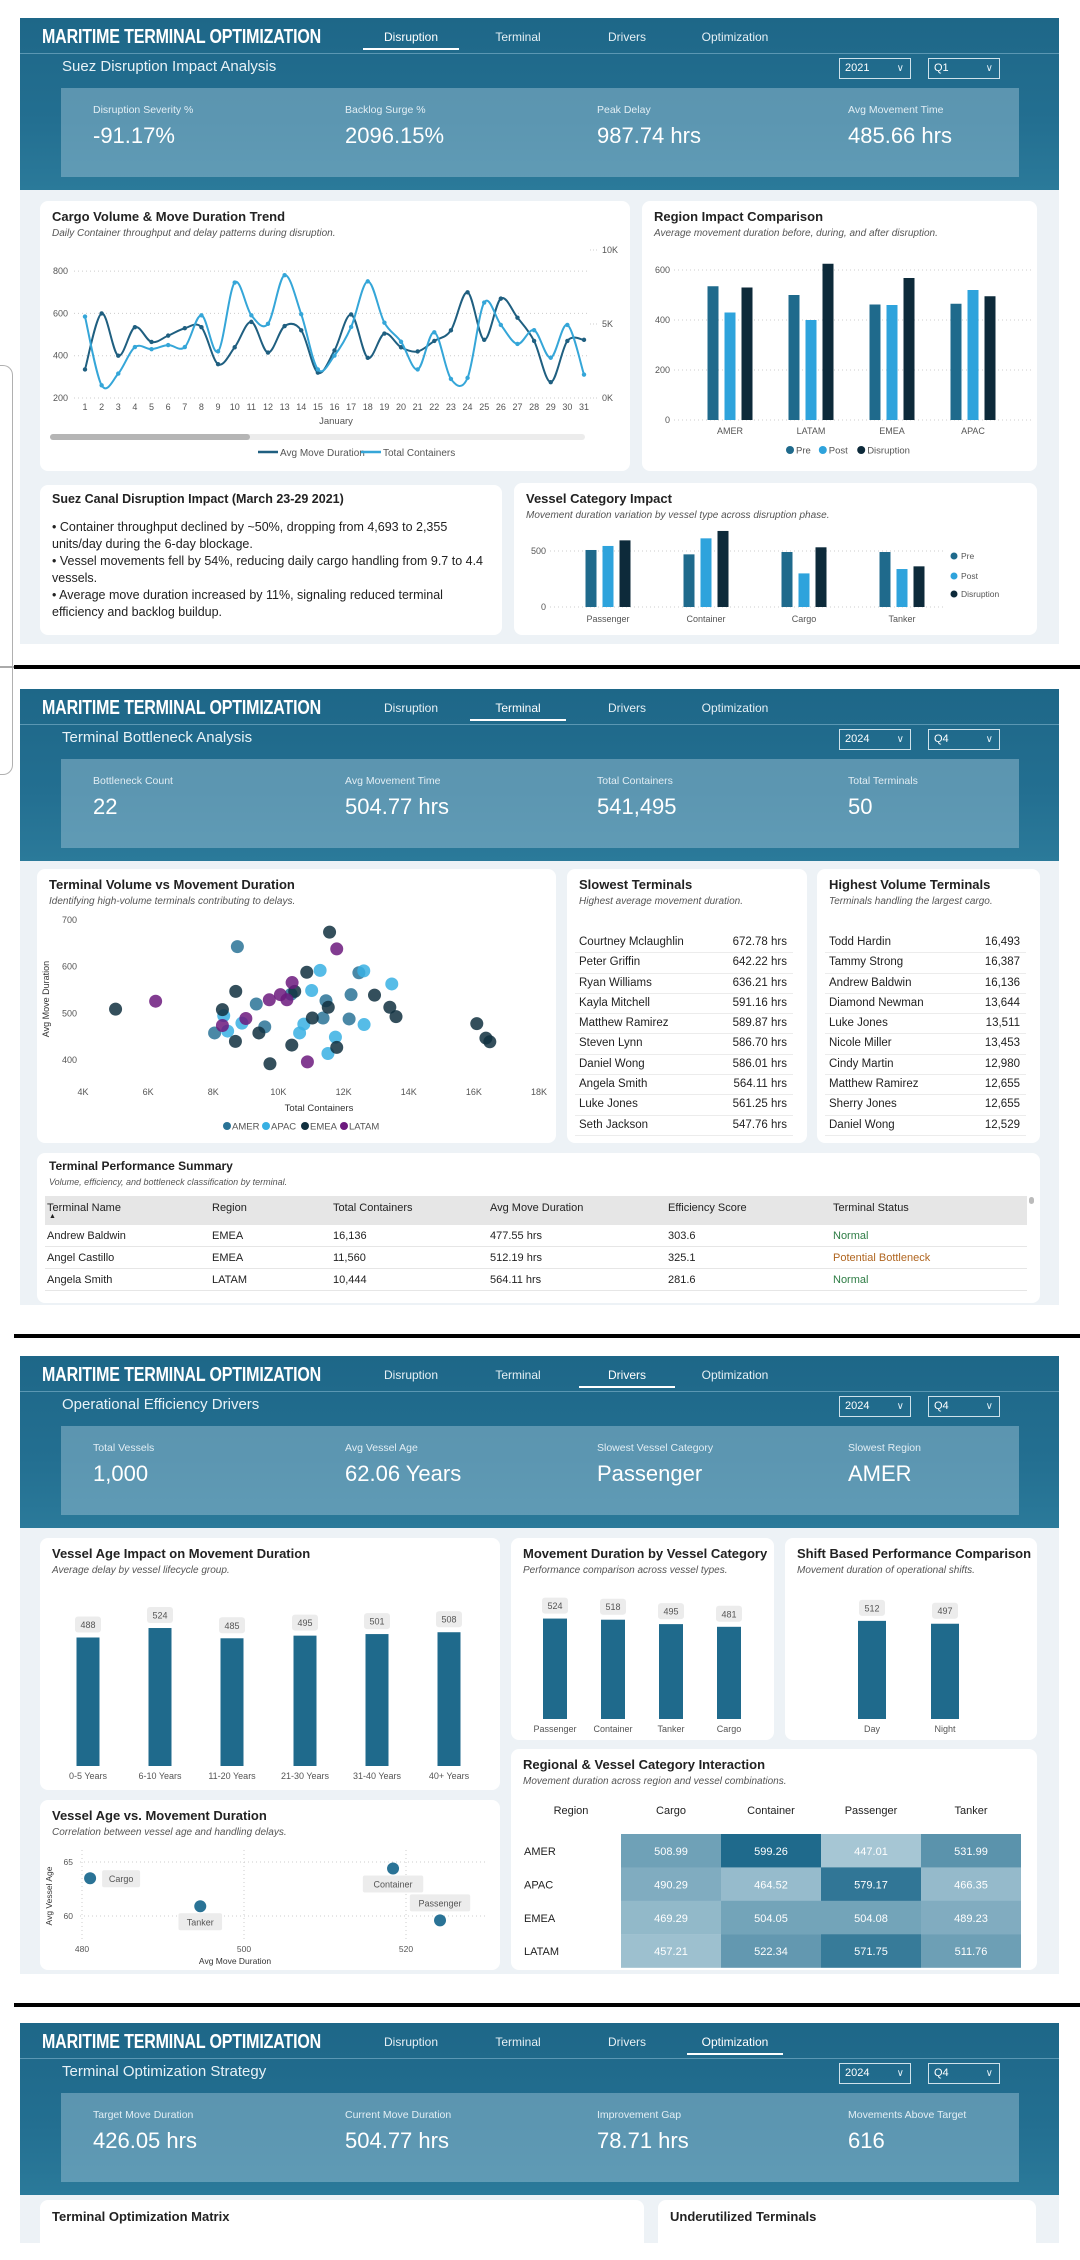  What do you see at coordinates (1031, 1200) in the screenshot?
I see `table-scrollbar` at bounding box center [1031, 1200].